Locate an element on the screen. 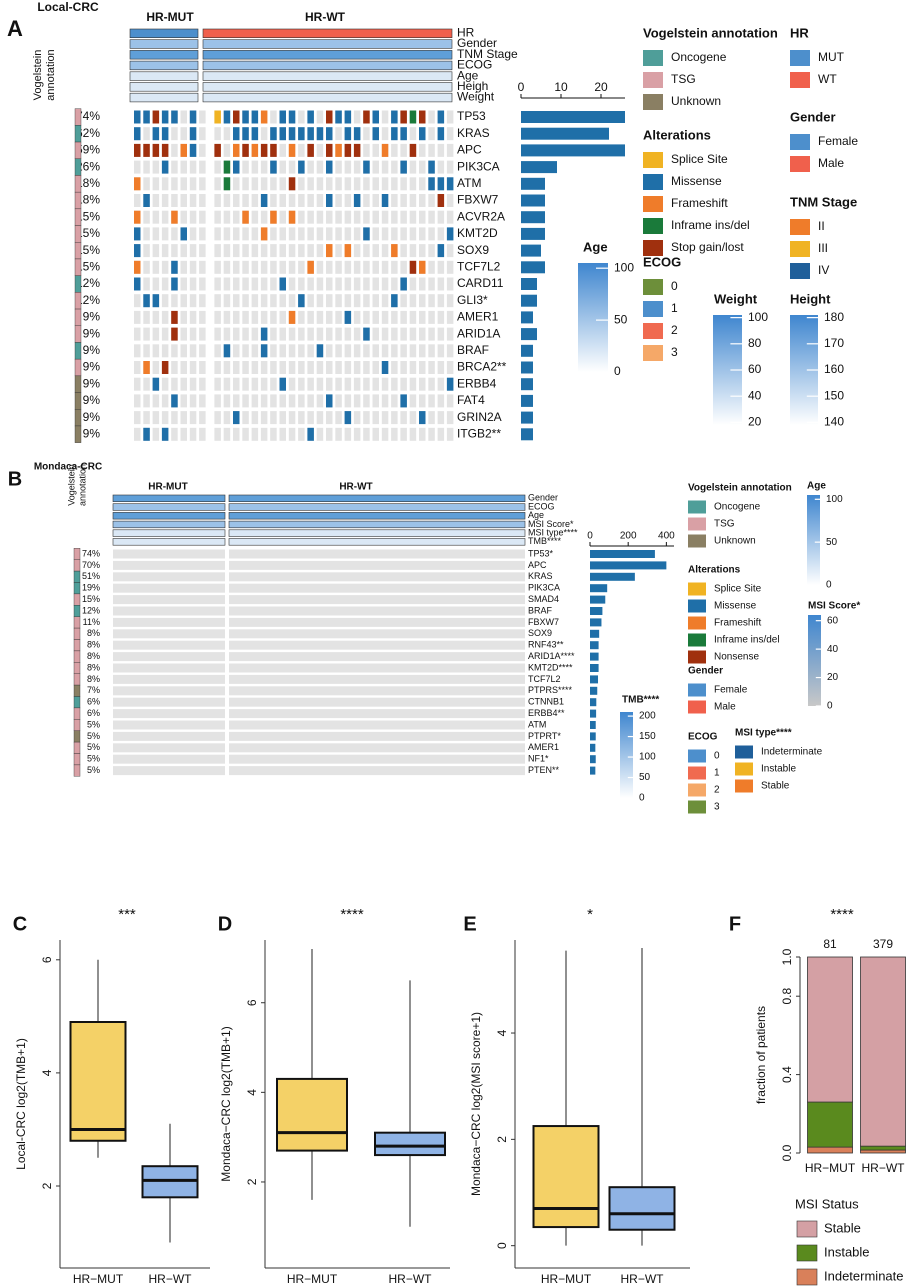 Image resolution: width=913 pixels, height=1287 pixels. legend-label: Stable is located at coordinates (775, 786).